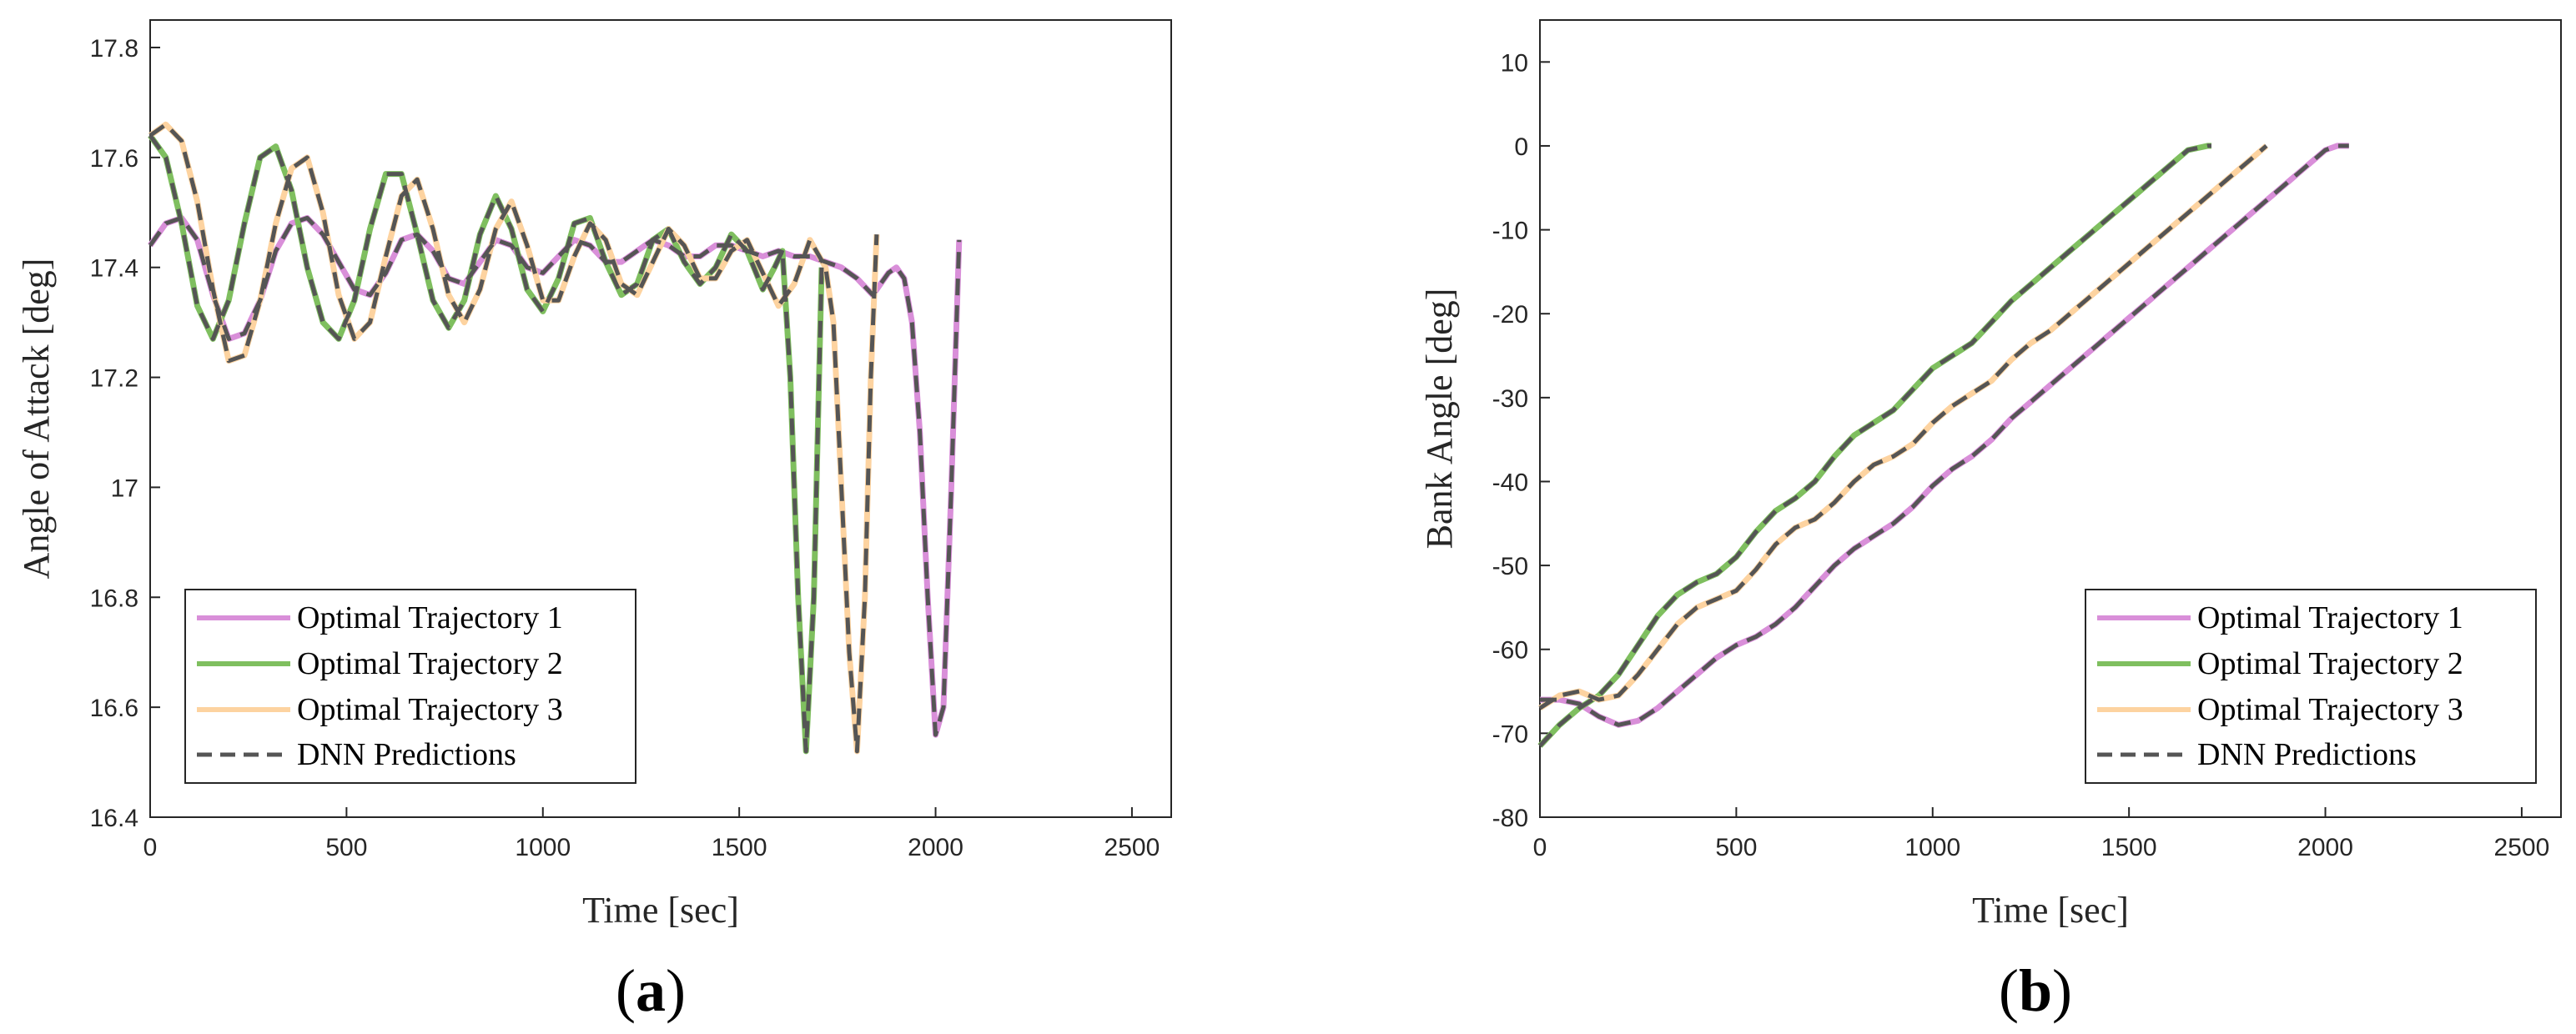 This screenshot has width=2576, height=1034. I want to click on y-tick-label: 17, so click(124, 488).